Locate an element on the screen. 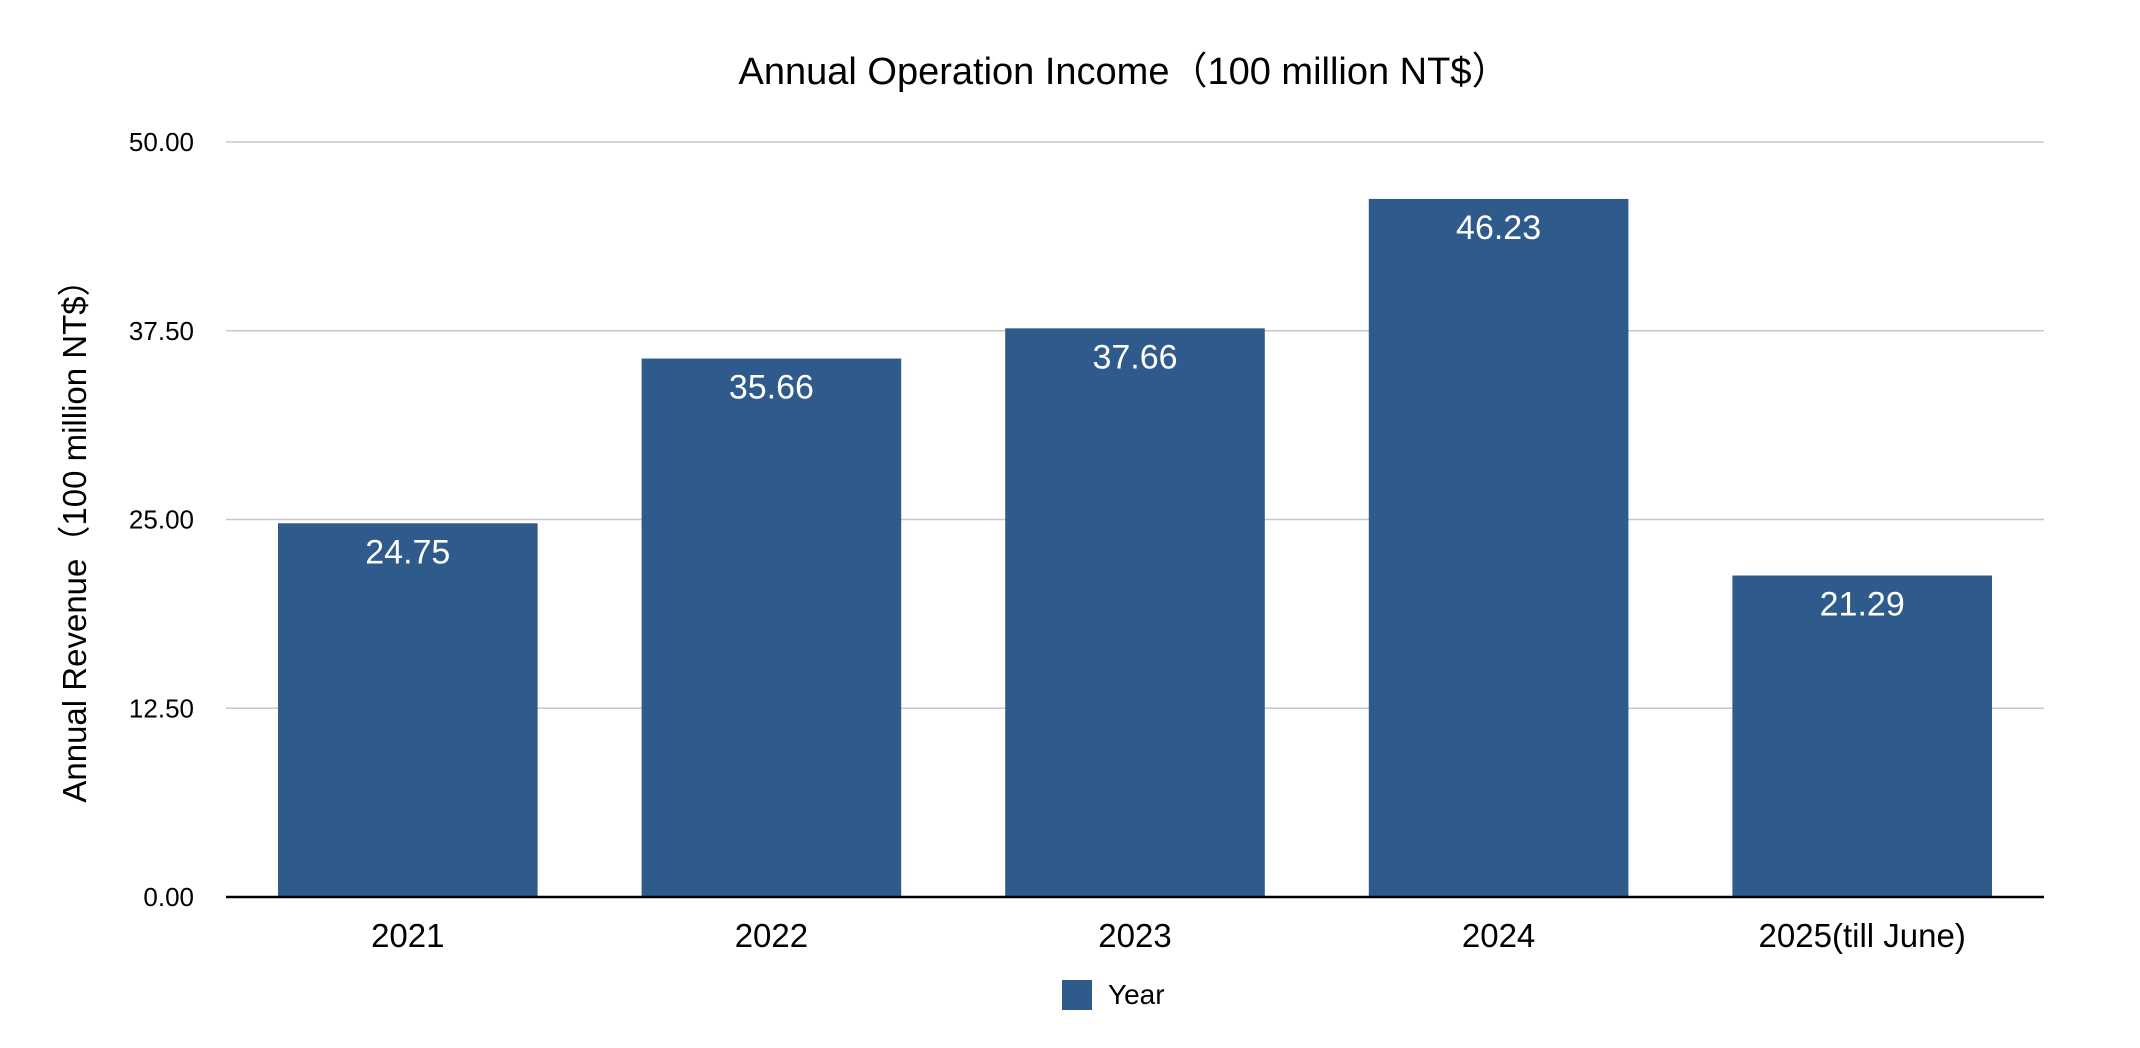 The height and width of the screenshot is (1048, 2140). bar-2024 is located at coordinates (1498, 547).